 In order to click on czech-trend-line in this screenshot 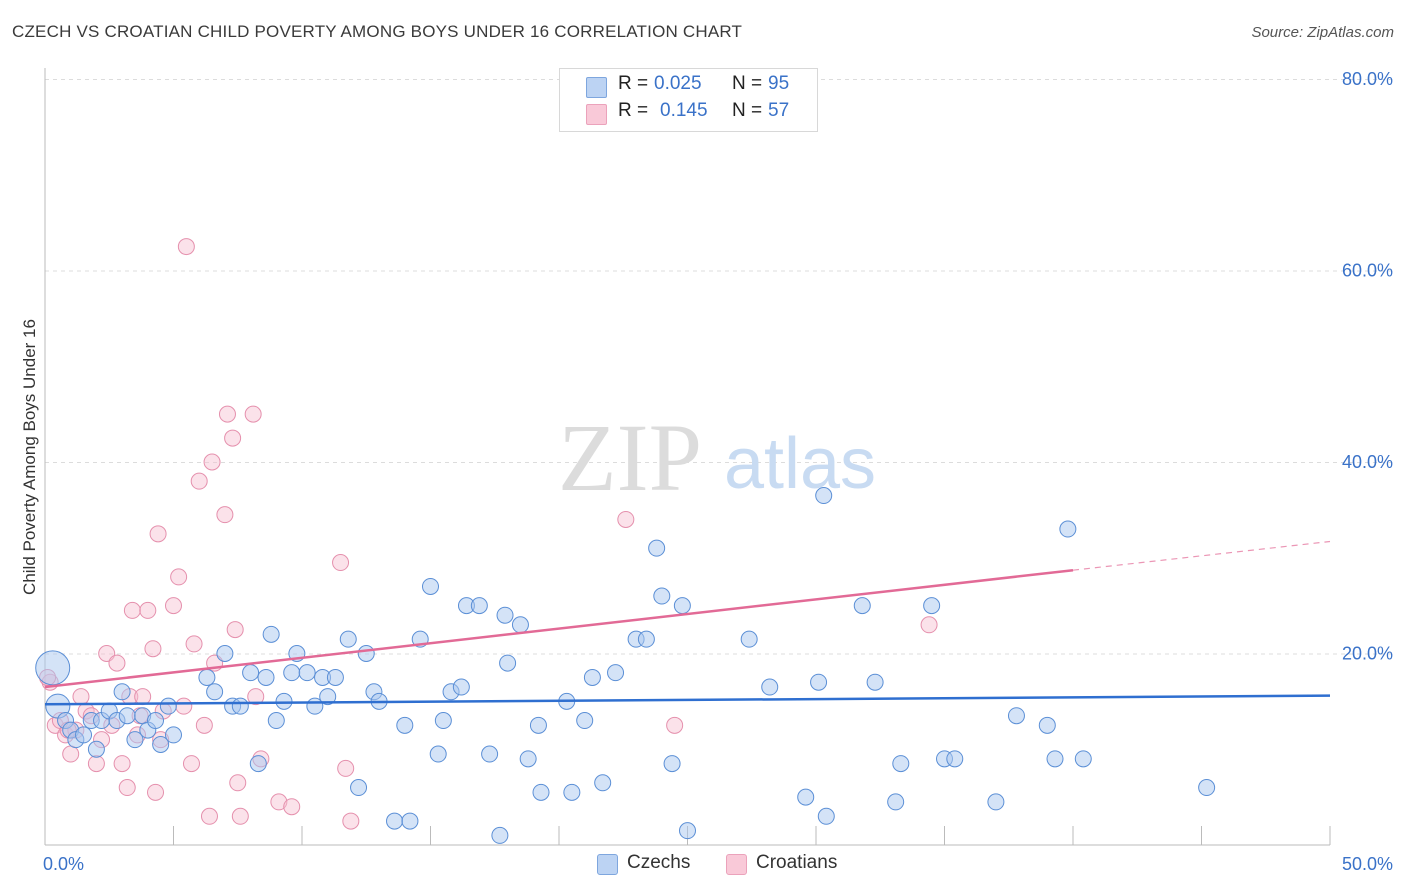, I will do `click(687, 700)`.